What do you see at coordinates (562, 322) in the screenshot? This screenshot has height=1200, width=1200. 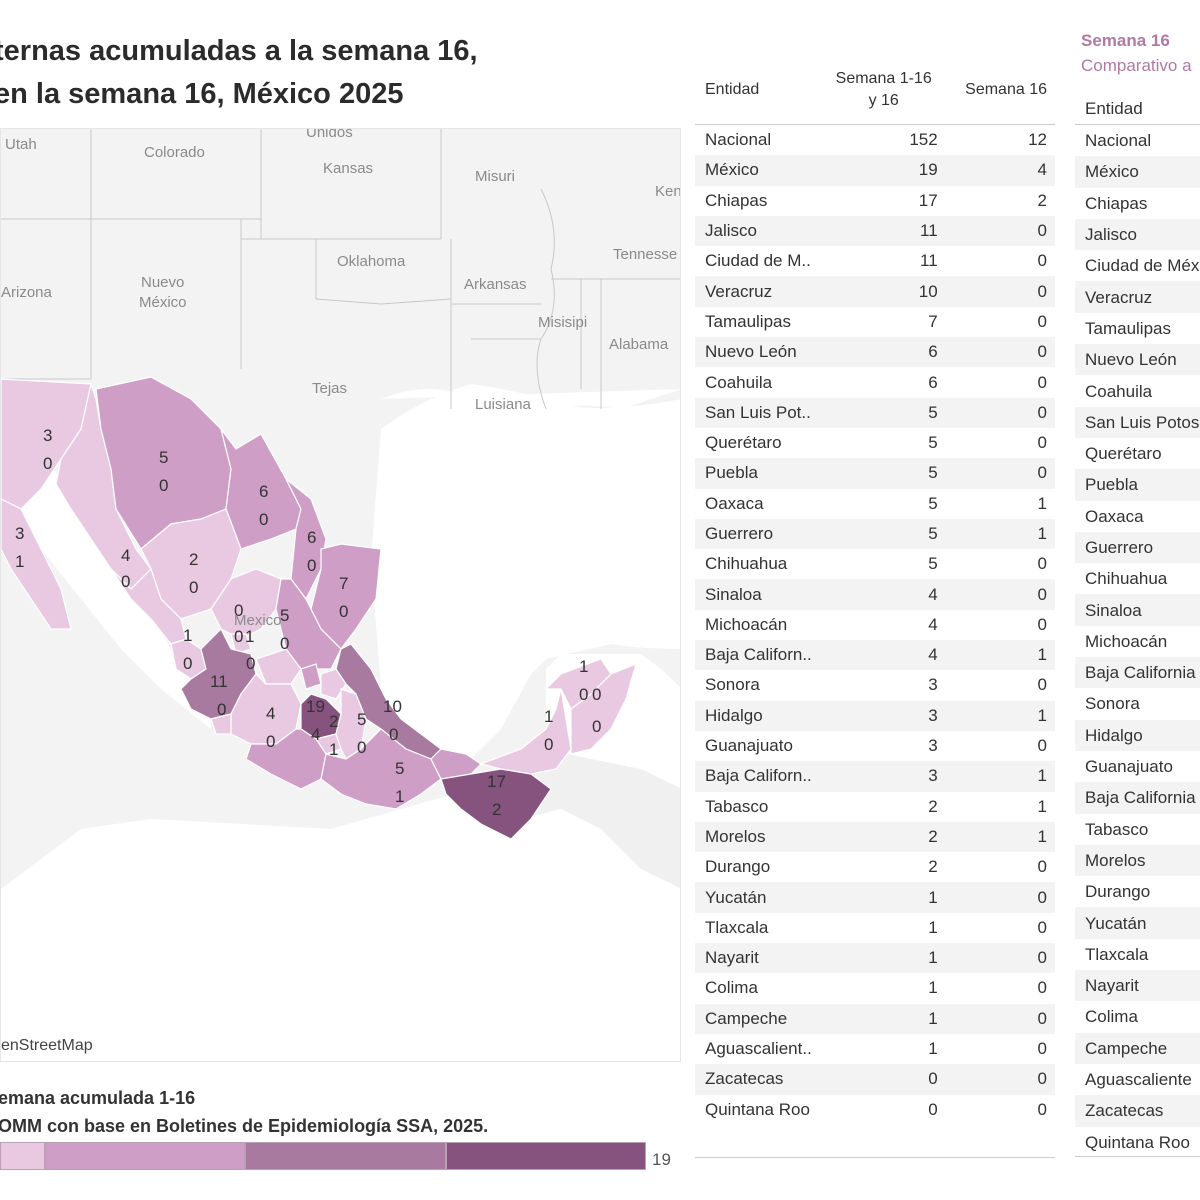 I see `us-label-misisipi: Misisipi` at bounding box center [562, 322].